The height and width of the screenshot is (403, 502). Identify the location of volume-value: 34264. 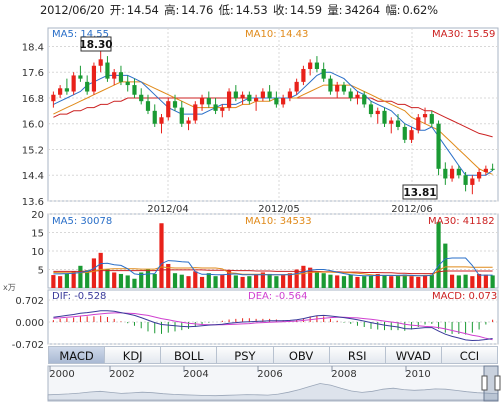
(362, 10).